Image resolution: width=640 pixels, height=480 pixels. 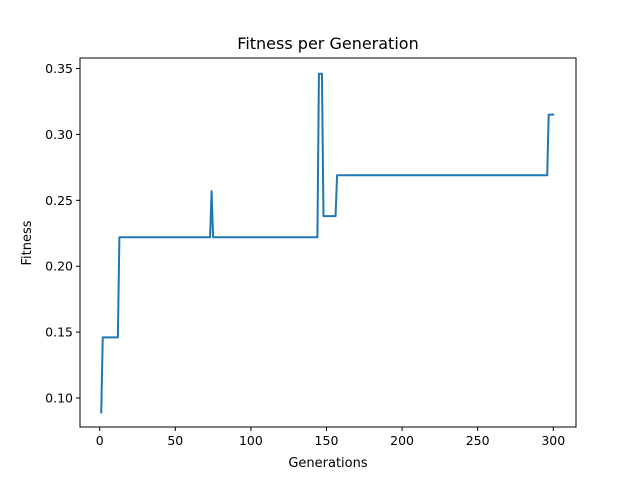 I want to click on x-tick-label: 250, so click(x=478, y=440).